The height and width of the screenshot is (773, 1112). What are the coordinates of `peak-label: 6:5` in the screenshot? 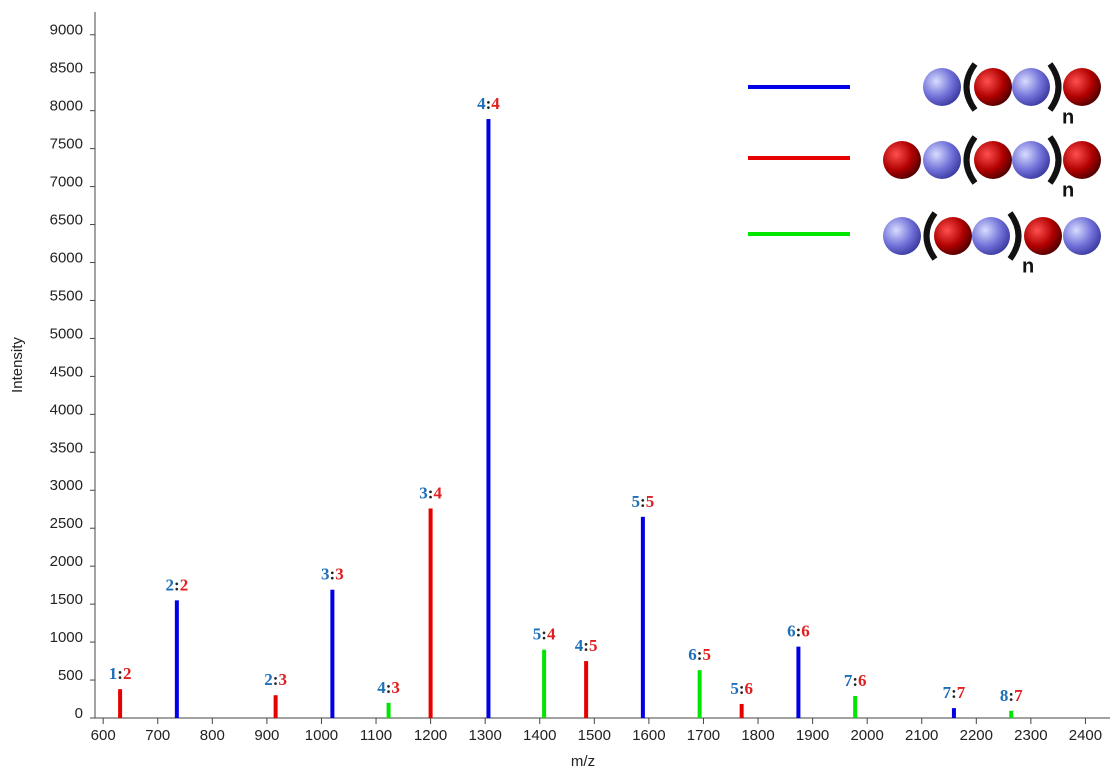 It's located at (699, 654).